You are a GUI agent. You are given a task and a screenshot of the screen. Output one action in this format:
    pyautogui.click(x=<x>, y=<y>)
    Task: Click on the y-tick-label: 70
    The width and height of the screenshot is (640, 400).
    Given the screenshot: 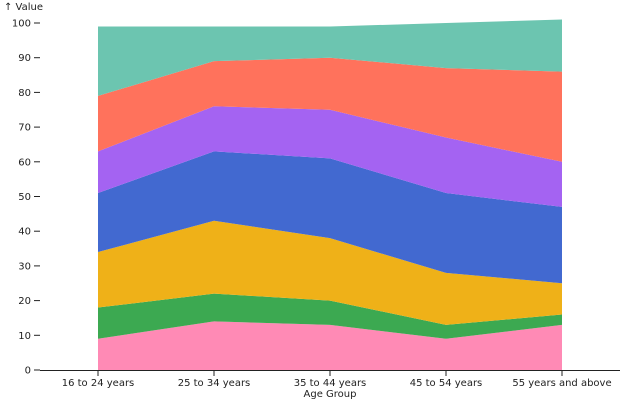 What is the action you would take?
    pyautogui.click(x=24, y=128)
    